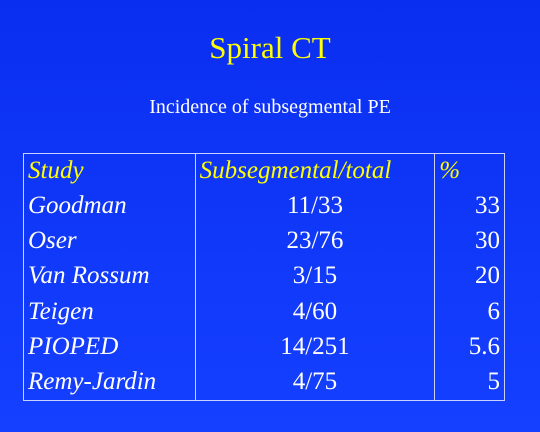 The height and width of the screenshot is (432, 540). I want to click on table-row: Goodman 11/33 33, so click(264, 206).